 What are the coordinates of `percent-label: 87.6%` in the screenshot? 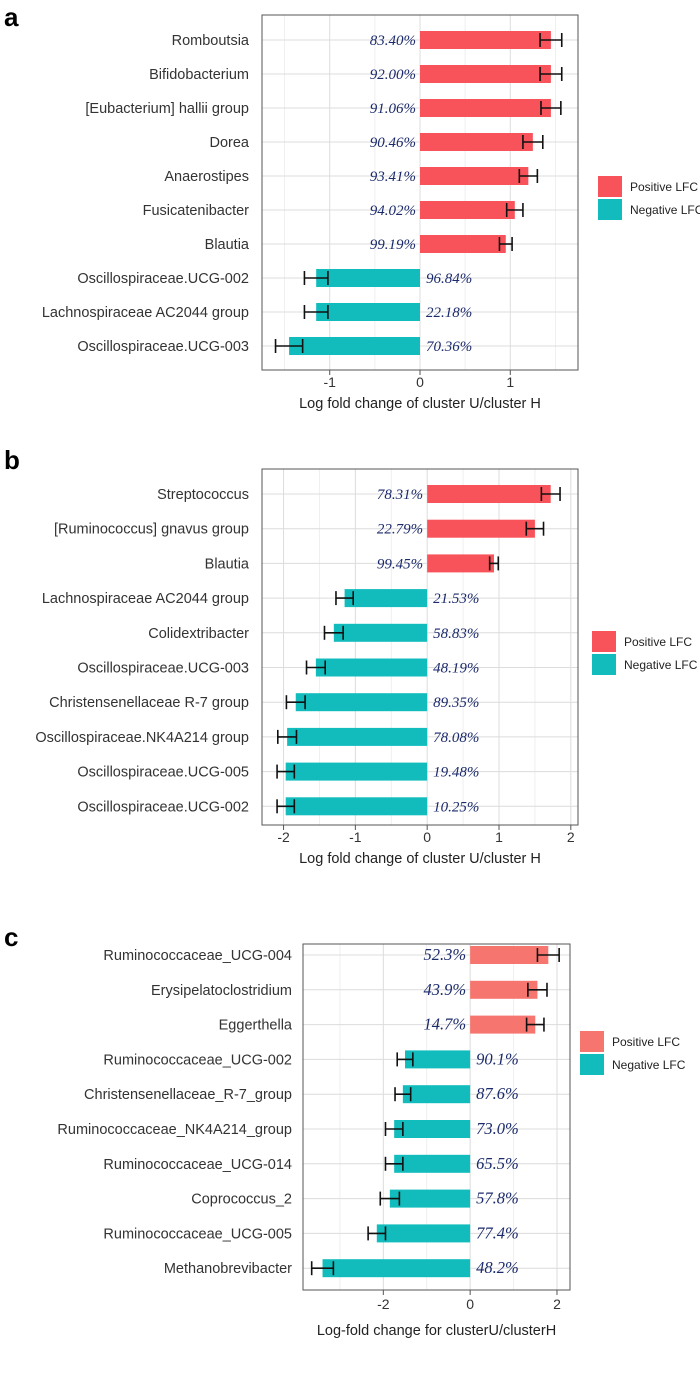 It's located at (497, 1093).